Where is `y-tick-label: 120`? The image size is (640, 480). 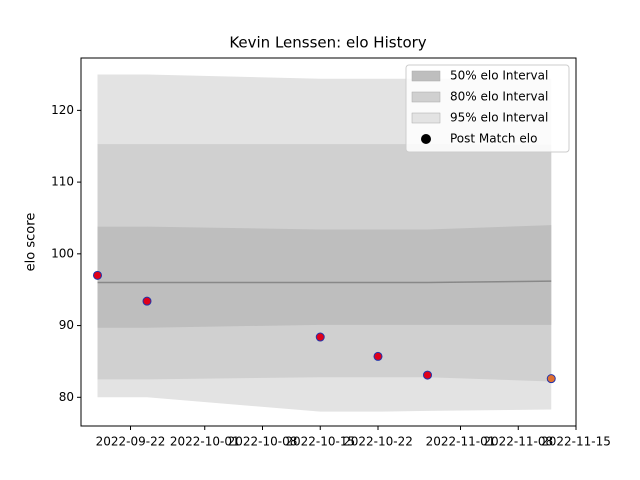 y-tick-label: 120 is located at coordinates (62, 110).